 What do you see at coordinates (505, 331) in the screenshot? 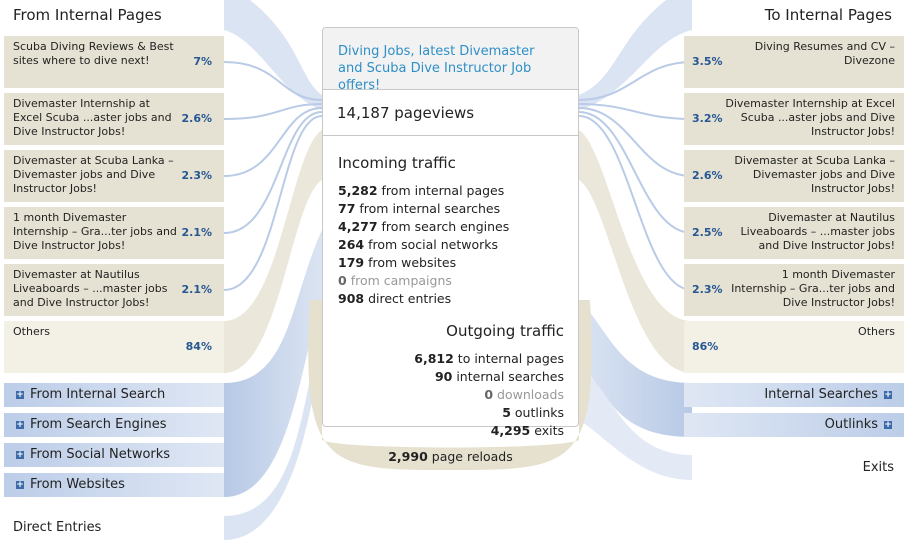
I see `outgoing-title: Outgoing traffic` at bounding box center [505, 331].